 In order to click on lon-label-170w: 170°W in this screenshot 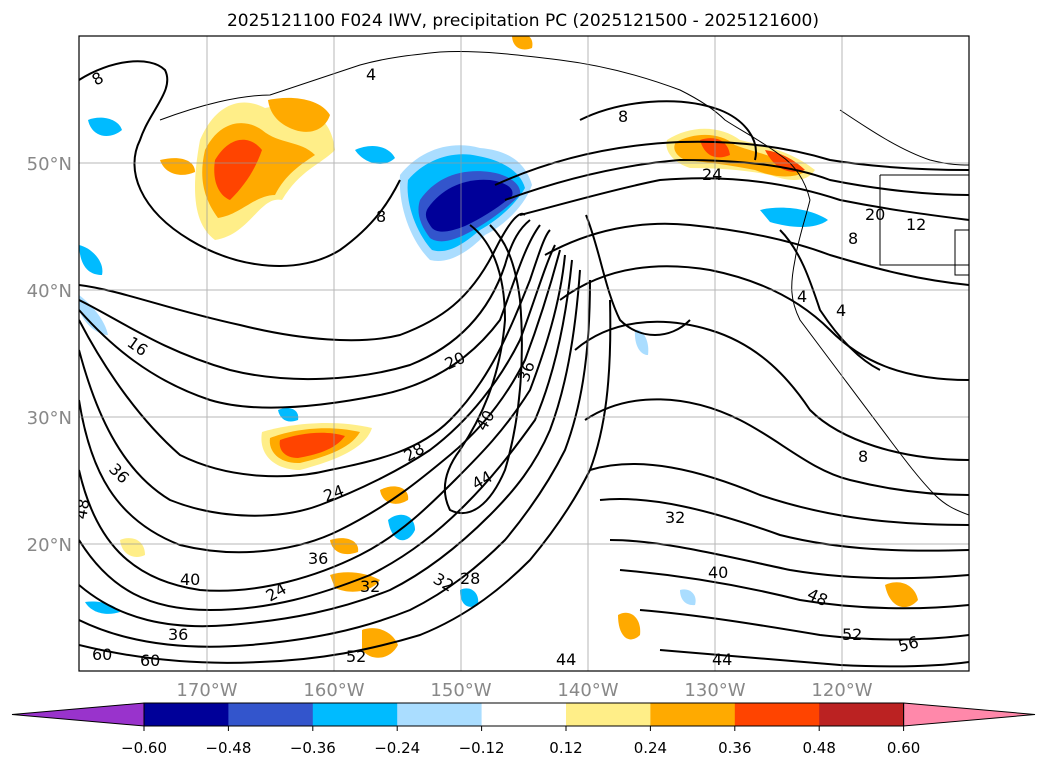, I will do `click(206, 690)`.